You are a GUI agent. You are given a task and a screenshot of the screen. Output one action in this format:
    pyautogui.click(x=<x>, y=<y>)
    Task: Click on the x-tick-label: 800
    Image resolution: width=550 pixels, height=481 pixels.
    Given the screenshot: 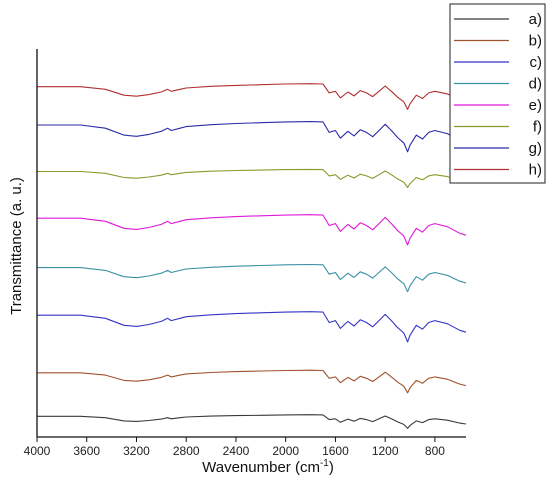 What is the action you would take?
    pyautogui.click(x=435, y=451)
    